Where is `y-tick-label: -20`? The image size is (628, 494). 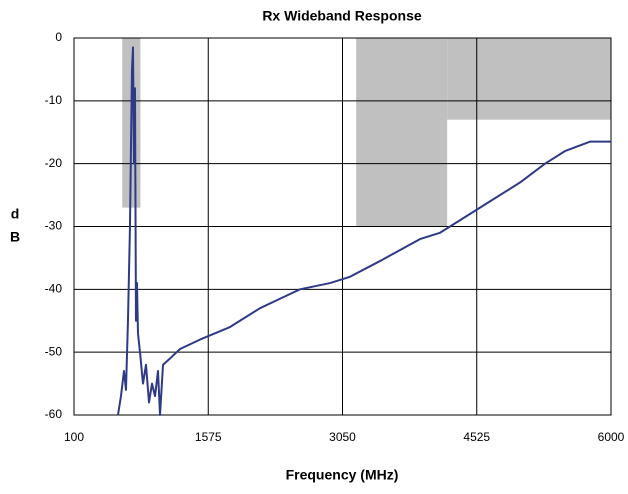
y-tick-label: -20 is located at coordinates (54, 163).